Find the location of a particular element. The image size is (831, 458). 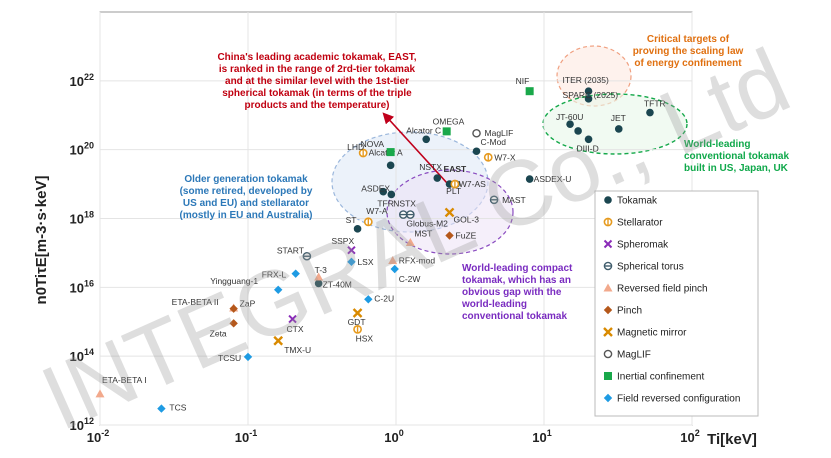

legend-marker-frc is located at coordinates (608, 398).